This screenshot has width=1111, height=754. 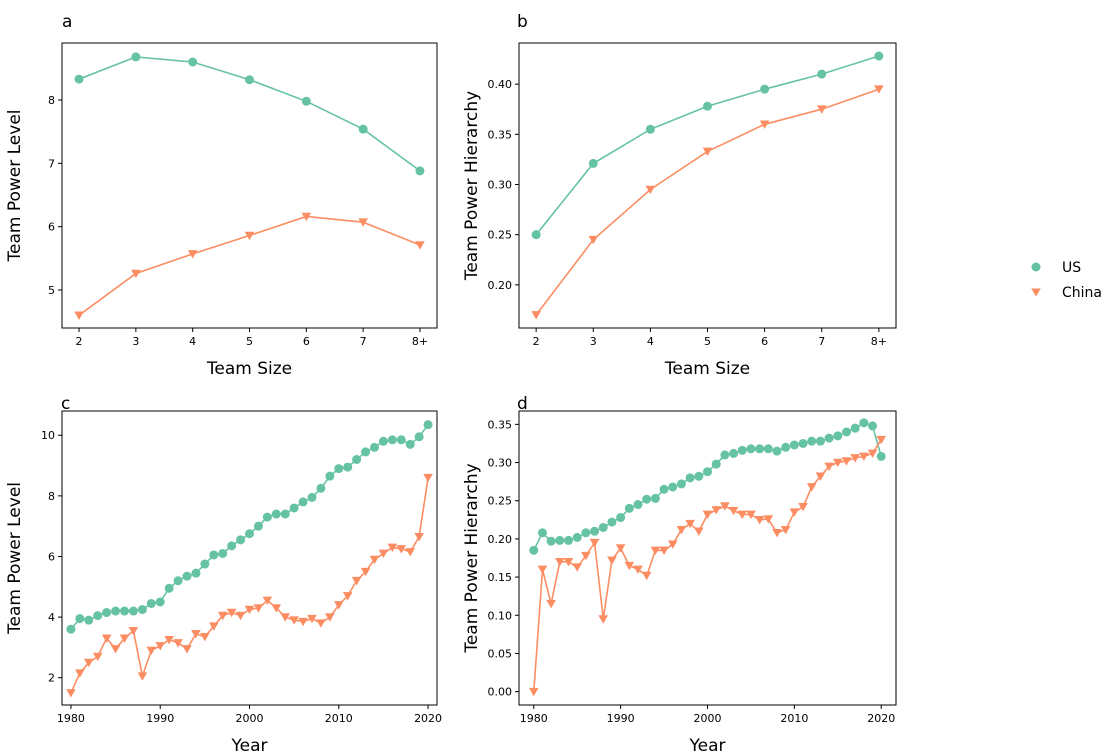 I want to click on panel-d-frame, so click(x=707, y=558).